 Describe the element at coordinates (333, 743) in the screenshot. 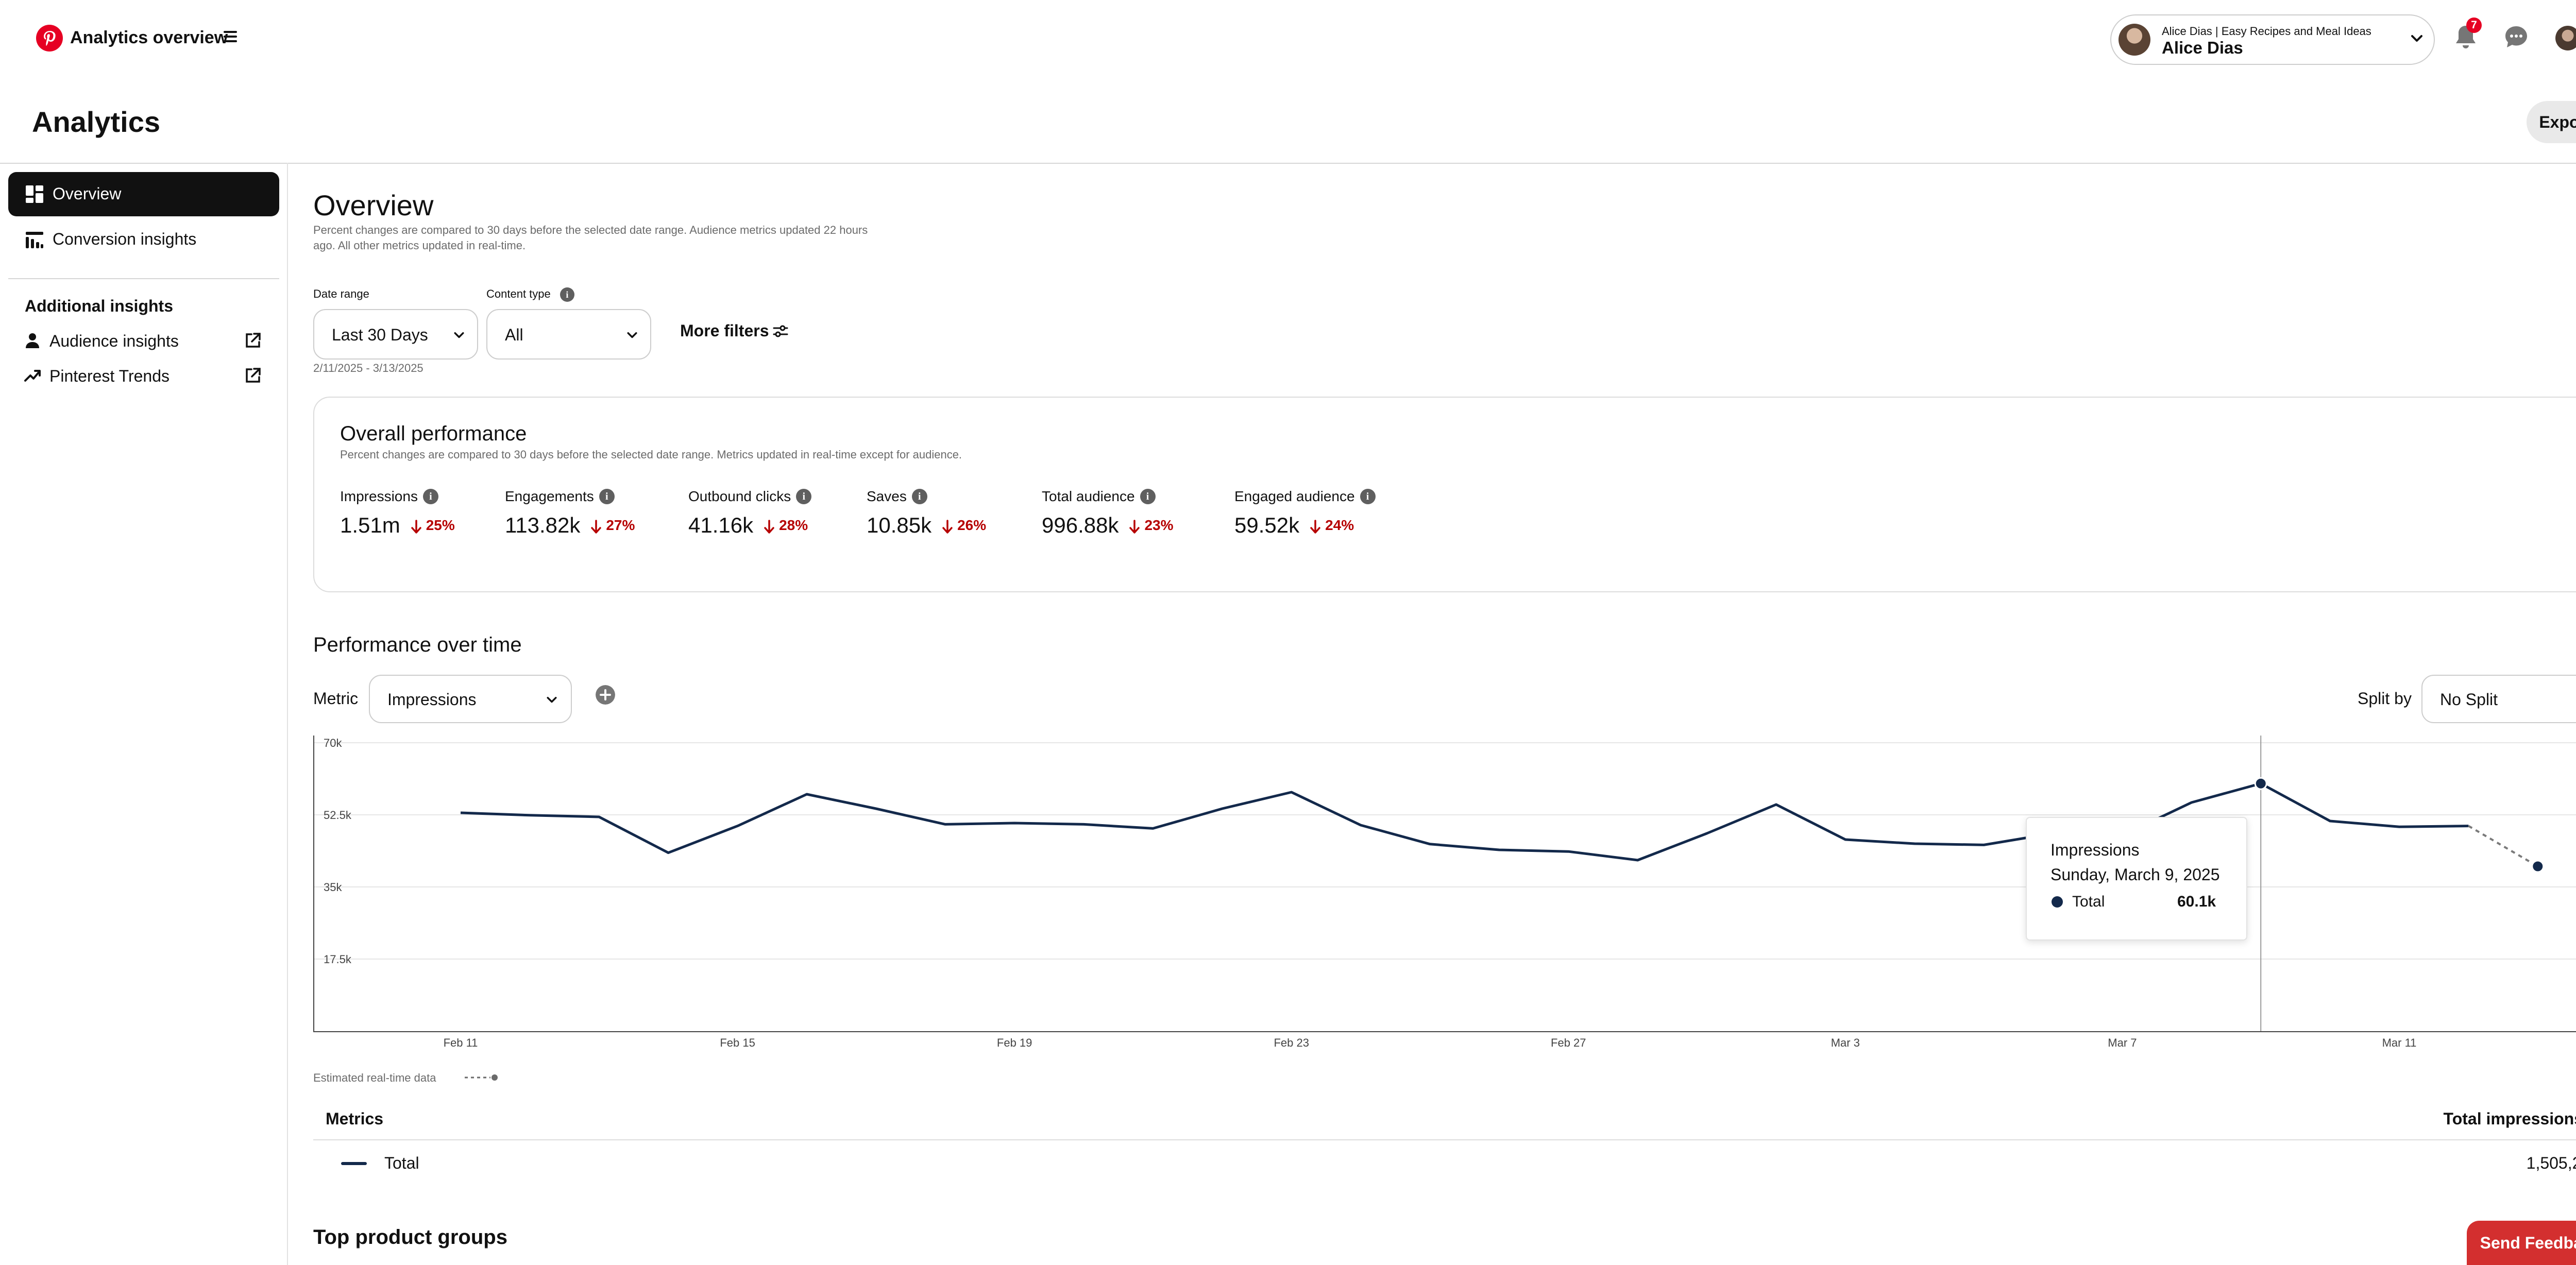

I see `y-tick-label: 70k` at that location.